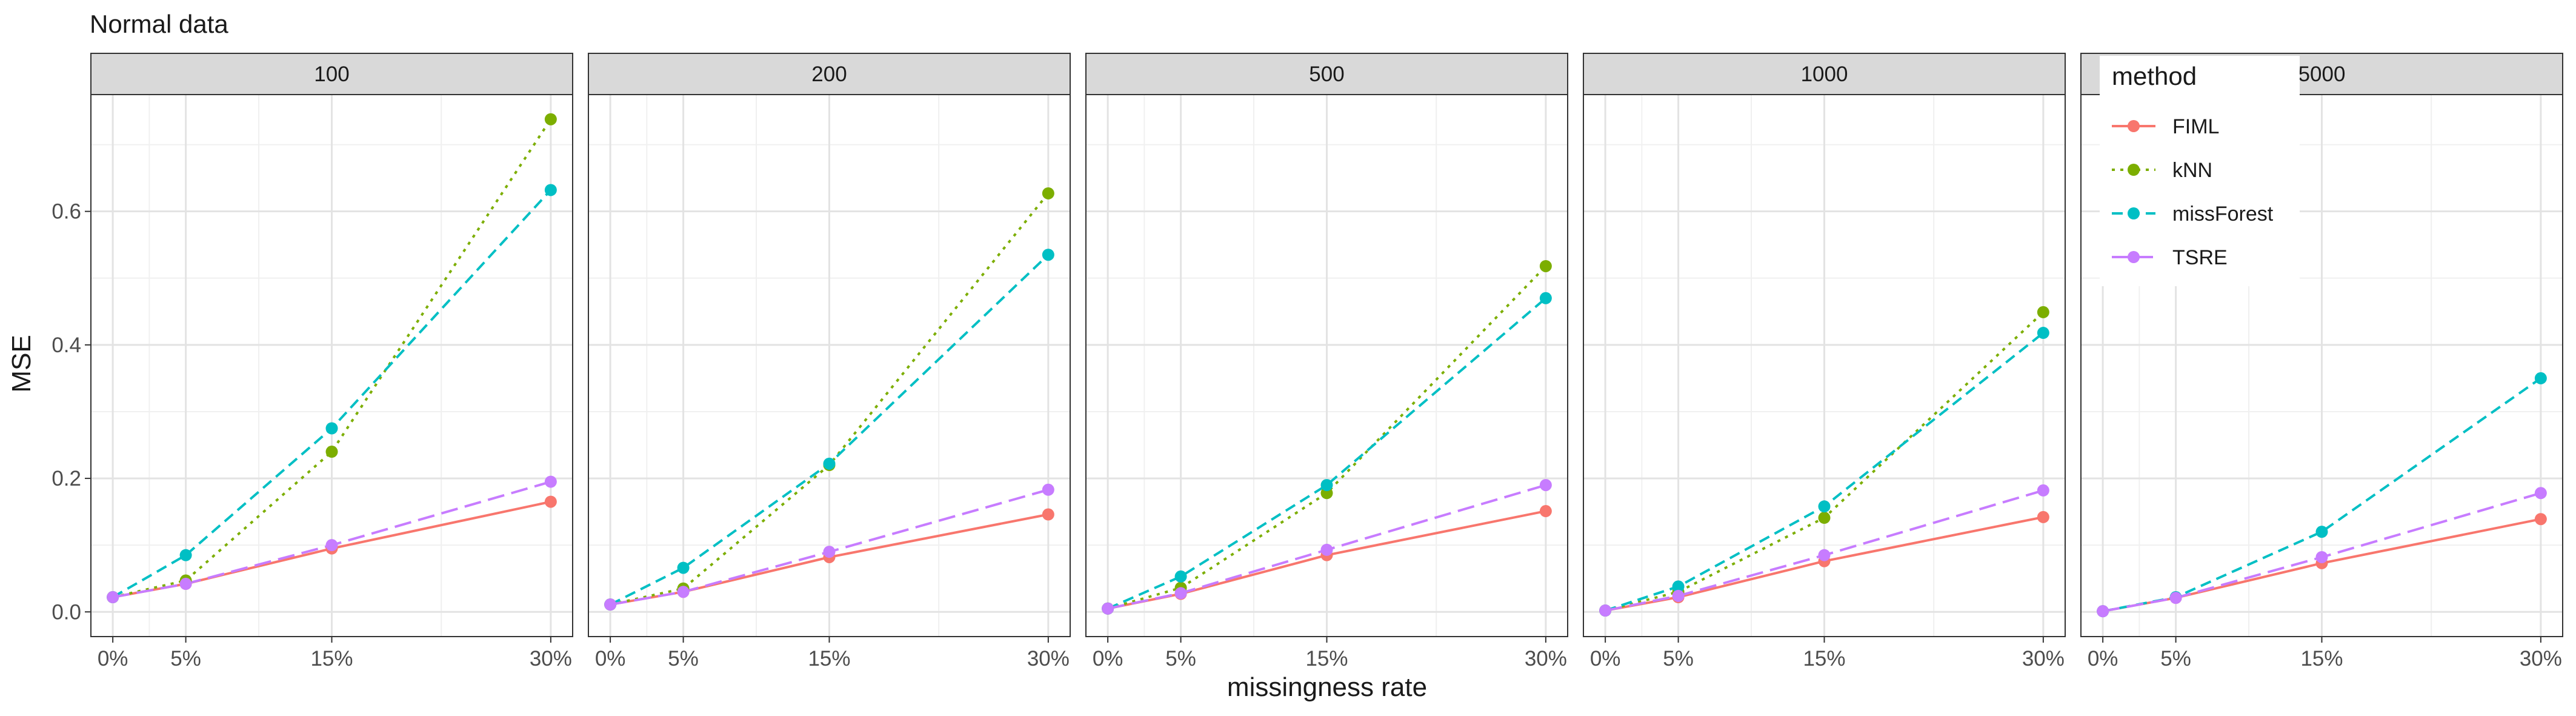  What do you see at coordinates (66, 345) in the screenshot?
I see `y-tick-label: 0.4` at bounding box center [66, 345].